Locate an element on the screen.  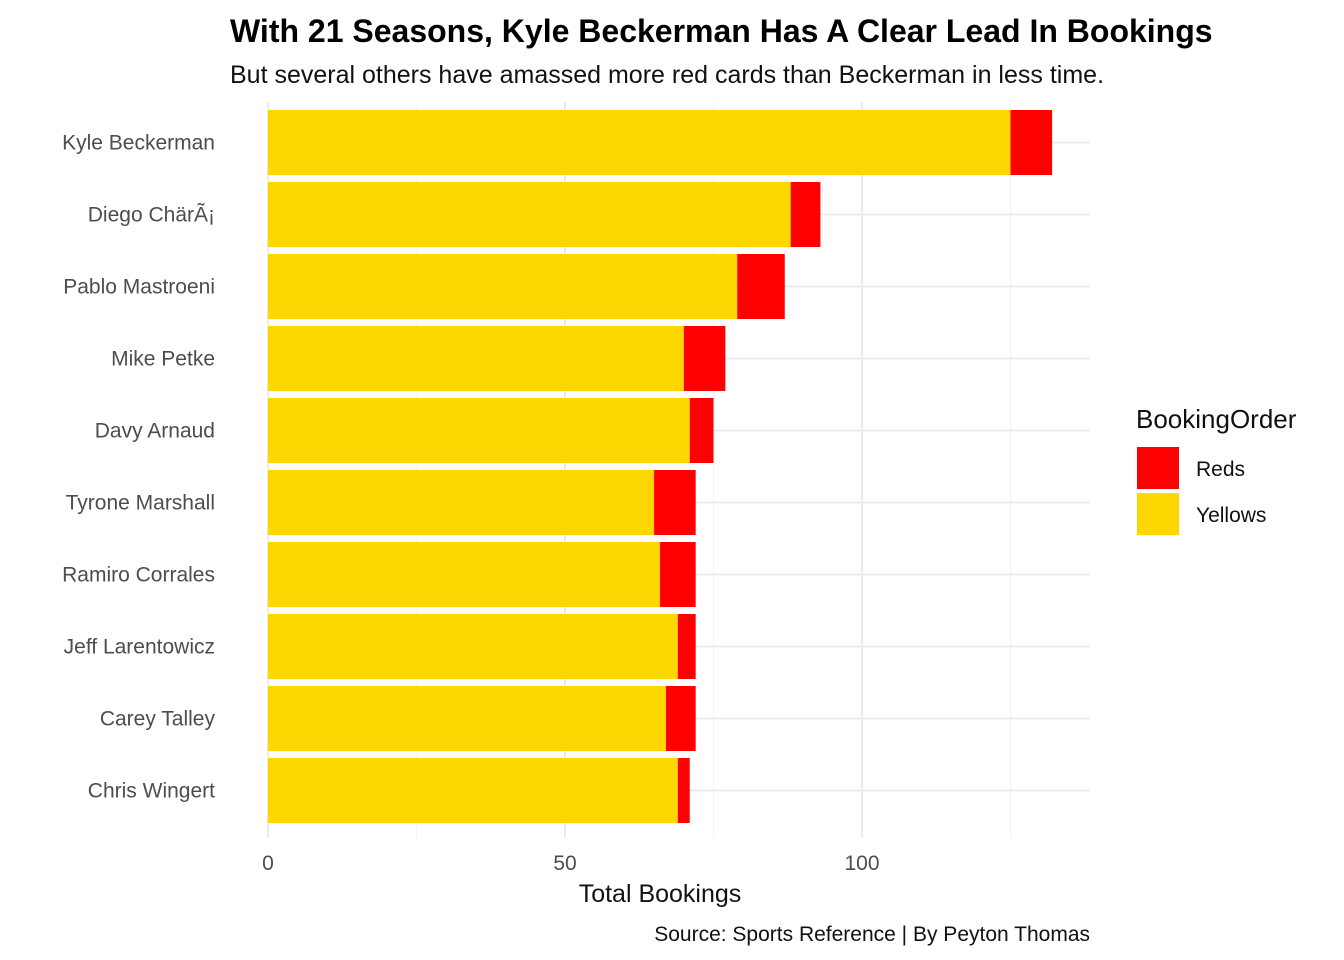
y-tick-label-8: Carey Talley is located at coordinates (158, 719).